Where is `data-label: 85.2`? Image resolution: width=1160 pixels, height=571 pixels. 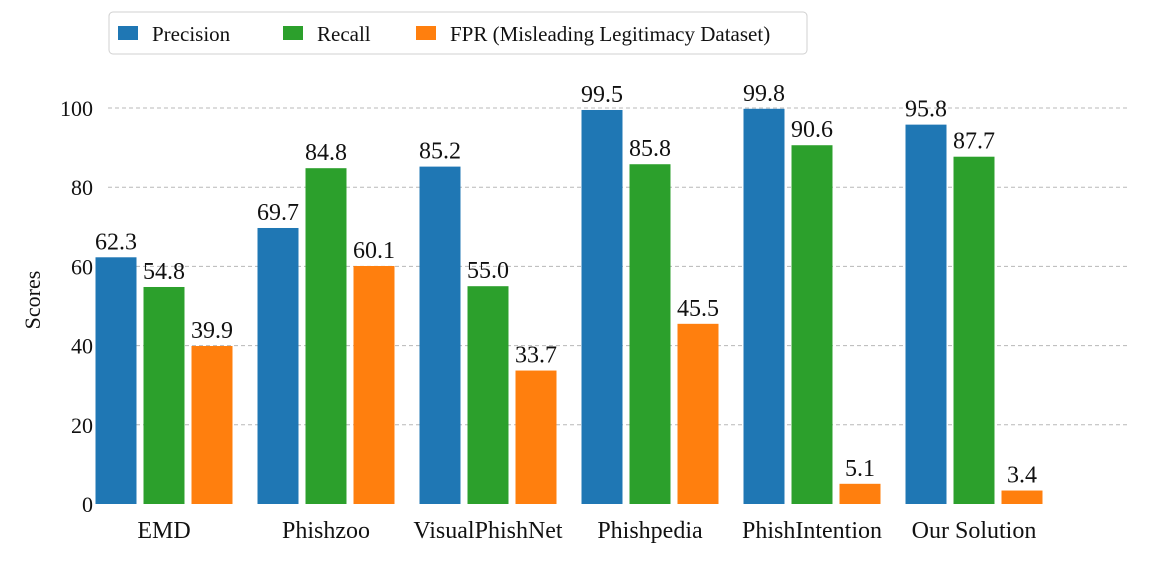 data-label: 85.2 is located at coordinates (440, 152).